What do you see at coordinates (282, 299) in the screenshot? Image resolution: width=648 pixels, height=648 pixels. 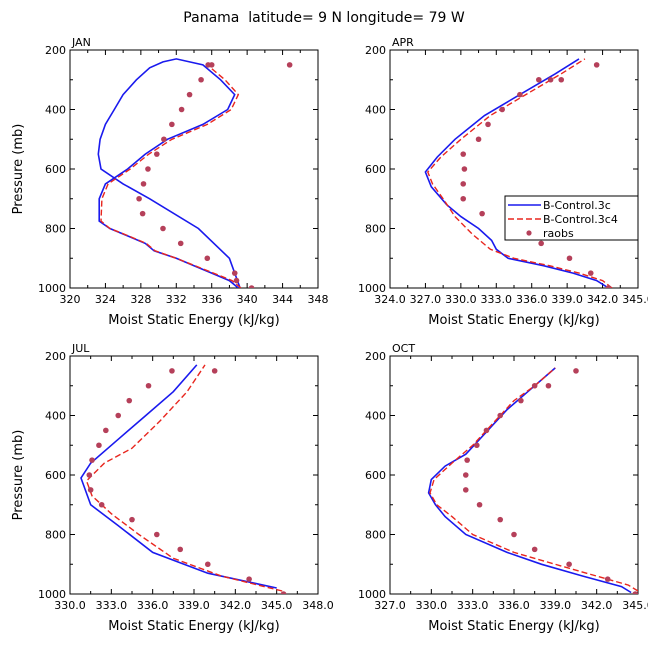 I see `x-tick-label: 344` at bounding box center [282, 299].